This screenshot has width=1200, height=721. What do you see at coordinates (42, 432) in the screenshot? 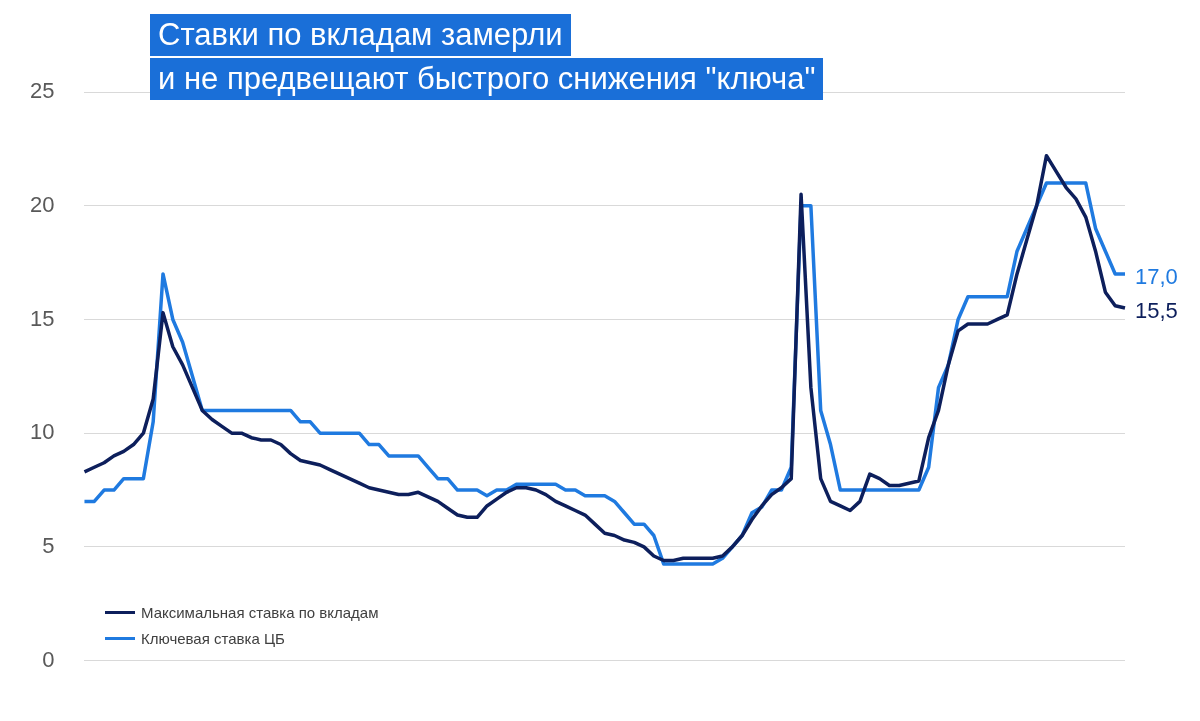
I see `y-tick-label: 10` at bounding box center [42, 432].